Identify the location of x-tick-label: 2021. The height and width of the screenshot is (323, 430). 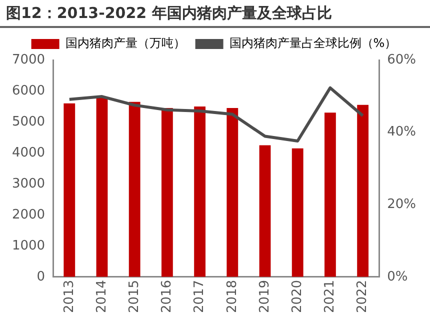
(330, 297).